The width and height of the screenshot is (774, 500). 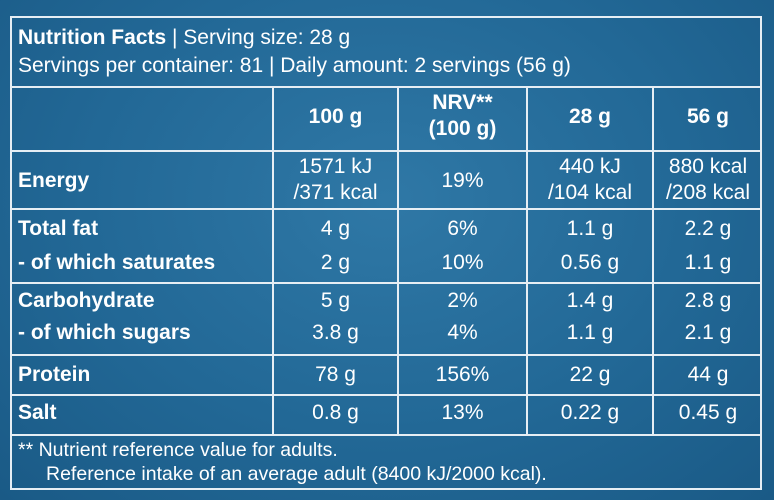 I want to click on saturates-100g: 2 g, so click(x=335, y=262).